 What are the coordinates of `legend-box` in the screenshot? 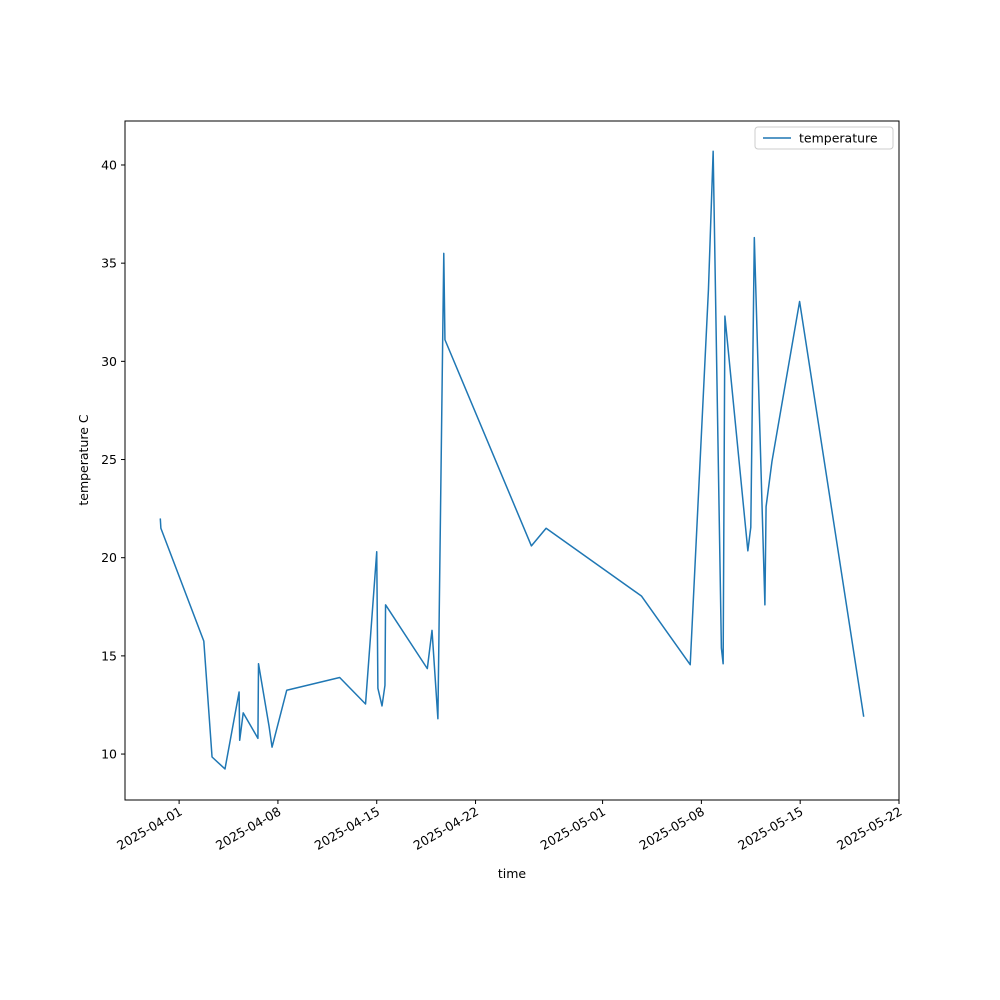 It's located at (824, 138).